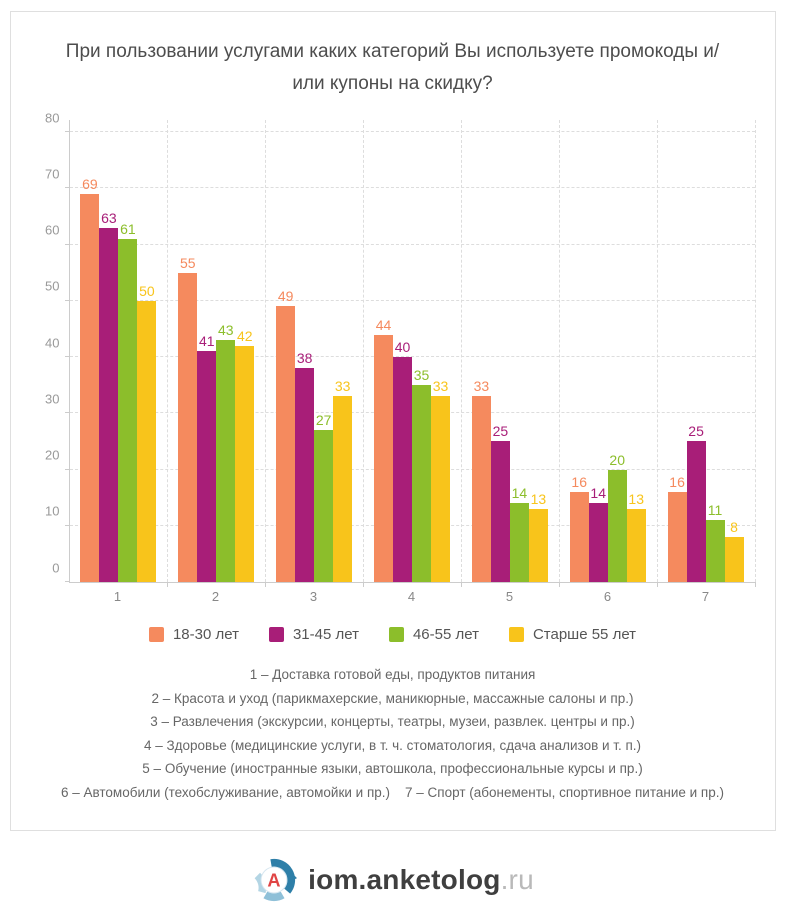  What do you see at coordinates (117, 596) in the screenshot?
I see `x-axis-label: 1` at bounding box center [117, 596].